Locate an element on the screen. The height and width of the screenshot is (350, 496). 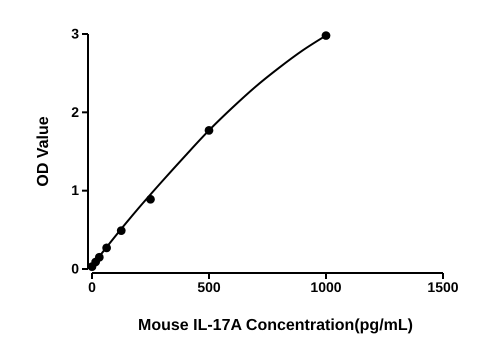
x-tick-label: 0 is located at coordinates (92, 286).